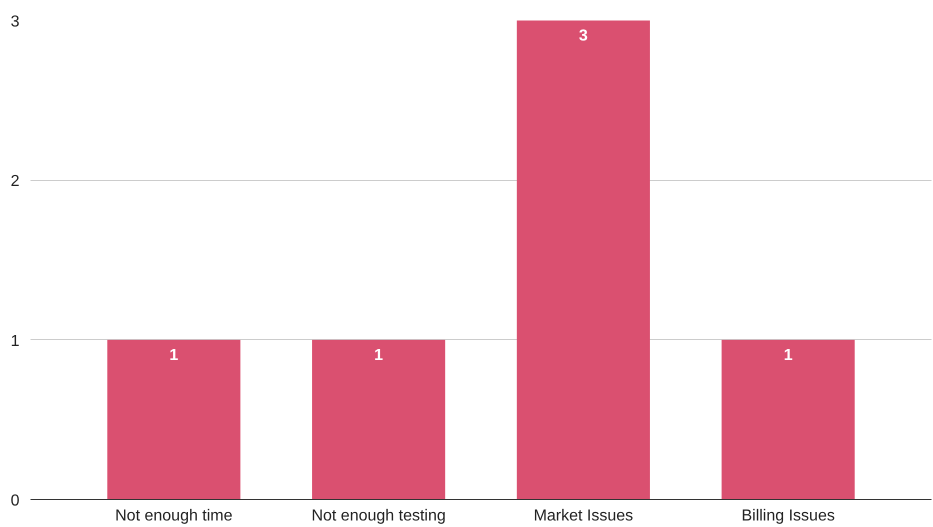  I want to click on x-tick-label: Market Issues, so click(584, 516).